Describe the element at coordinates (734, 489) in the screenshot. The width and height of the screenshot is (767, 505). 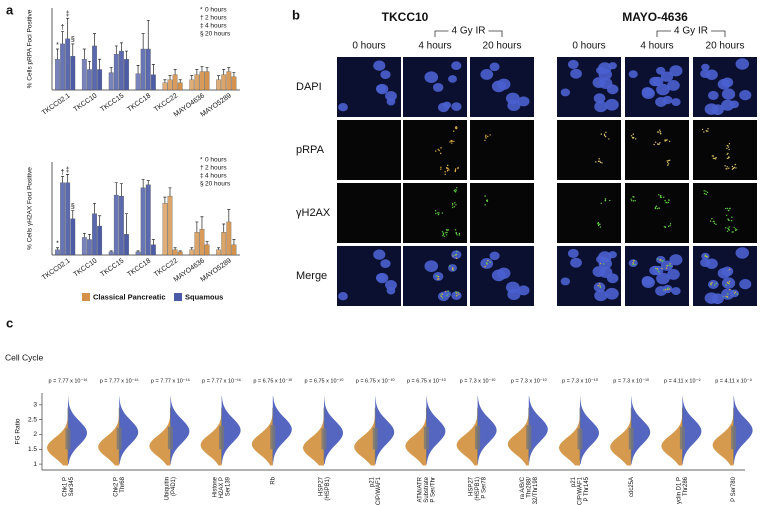
I see `x-tick-label: P Ser780` at that location.